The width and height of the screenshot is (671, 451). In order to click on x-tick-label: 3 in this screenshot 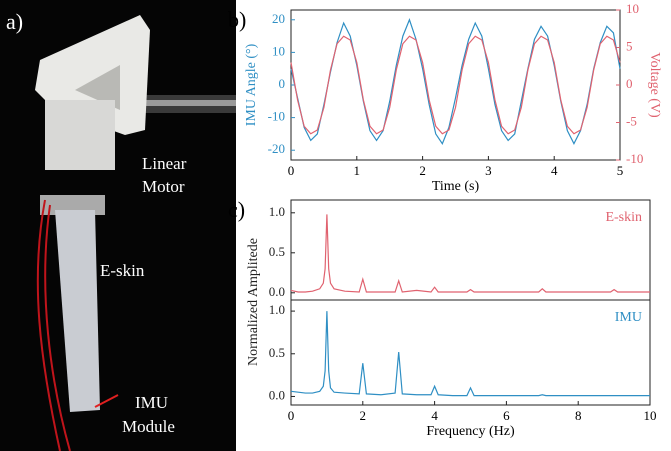, I will do `click(488, 170)`.